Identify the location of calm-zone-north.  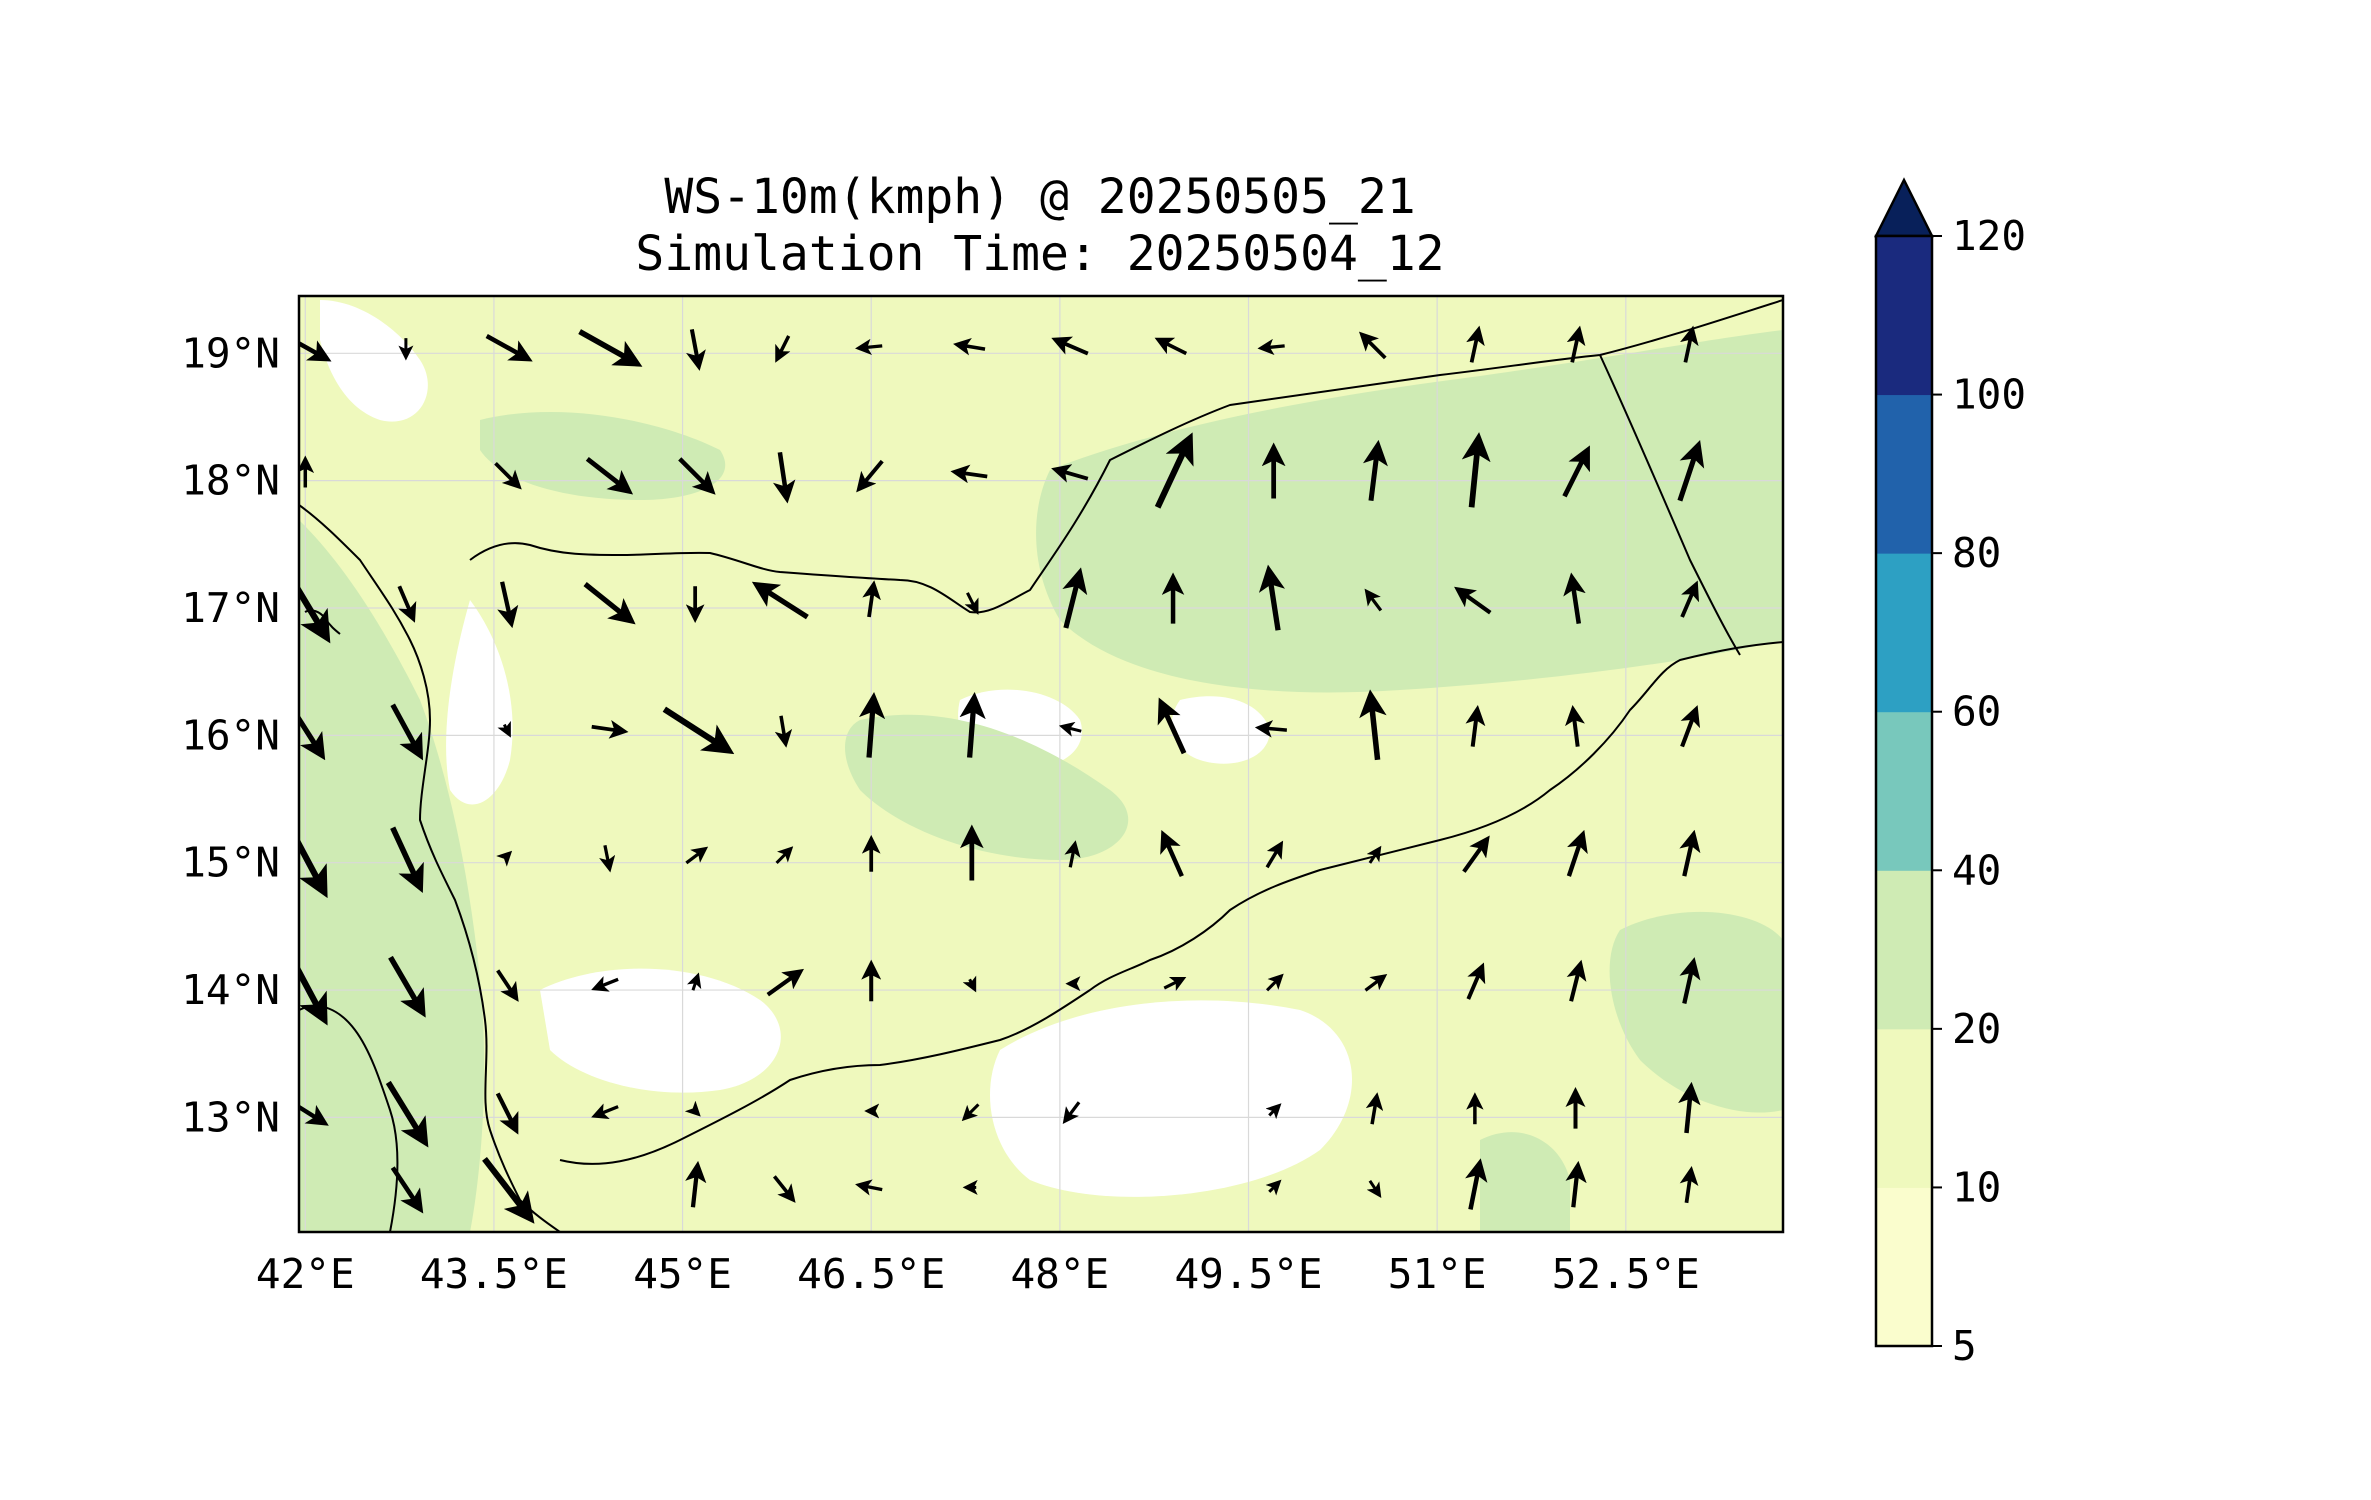
(374, 361).